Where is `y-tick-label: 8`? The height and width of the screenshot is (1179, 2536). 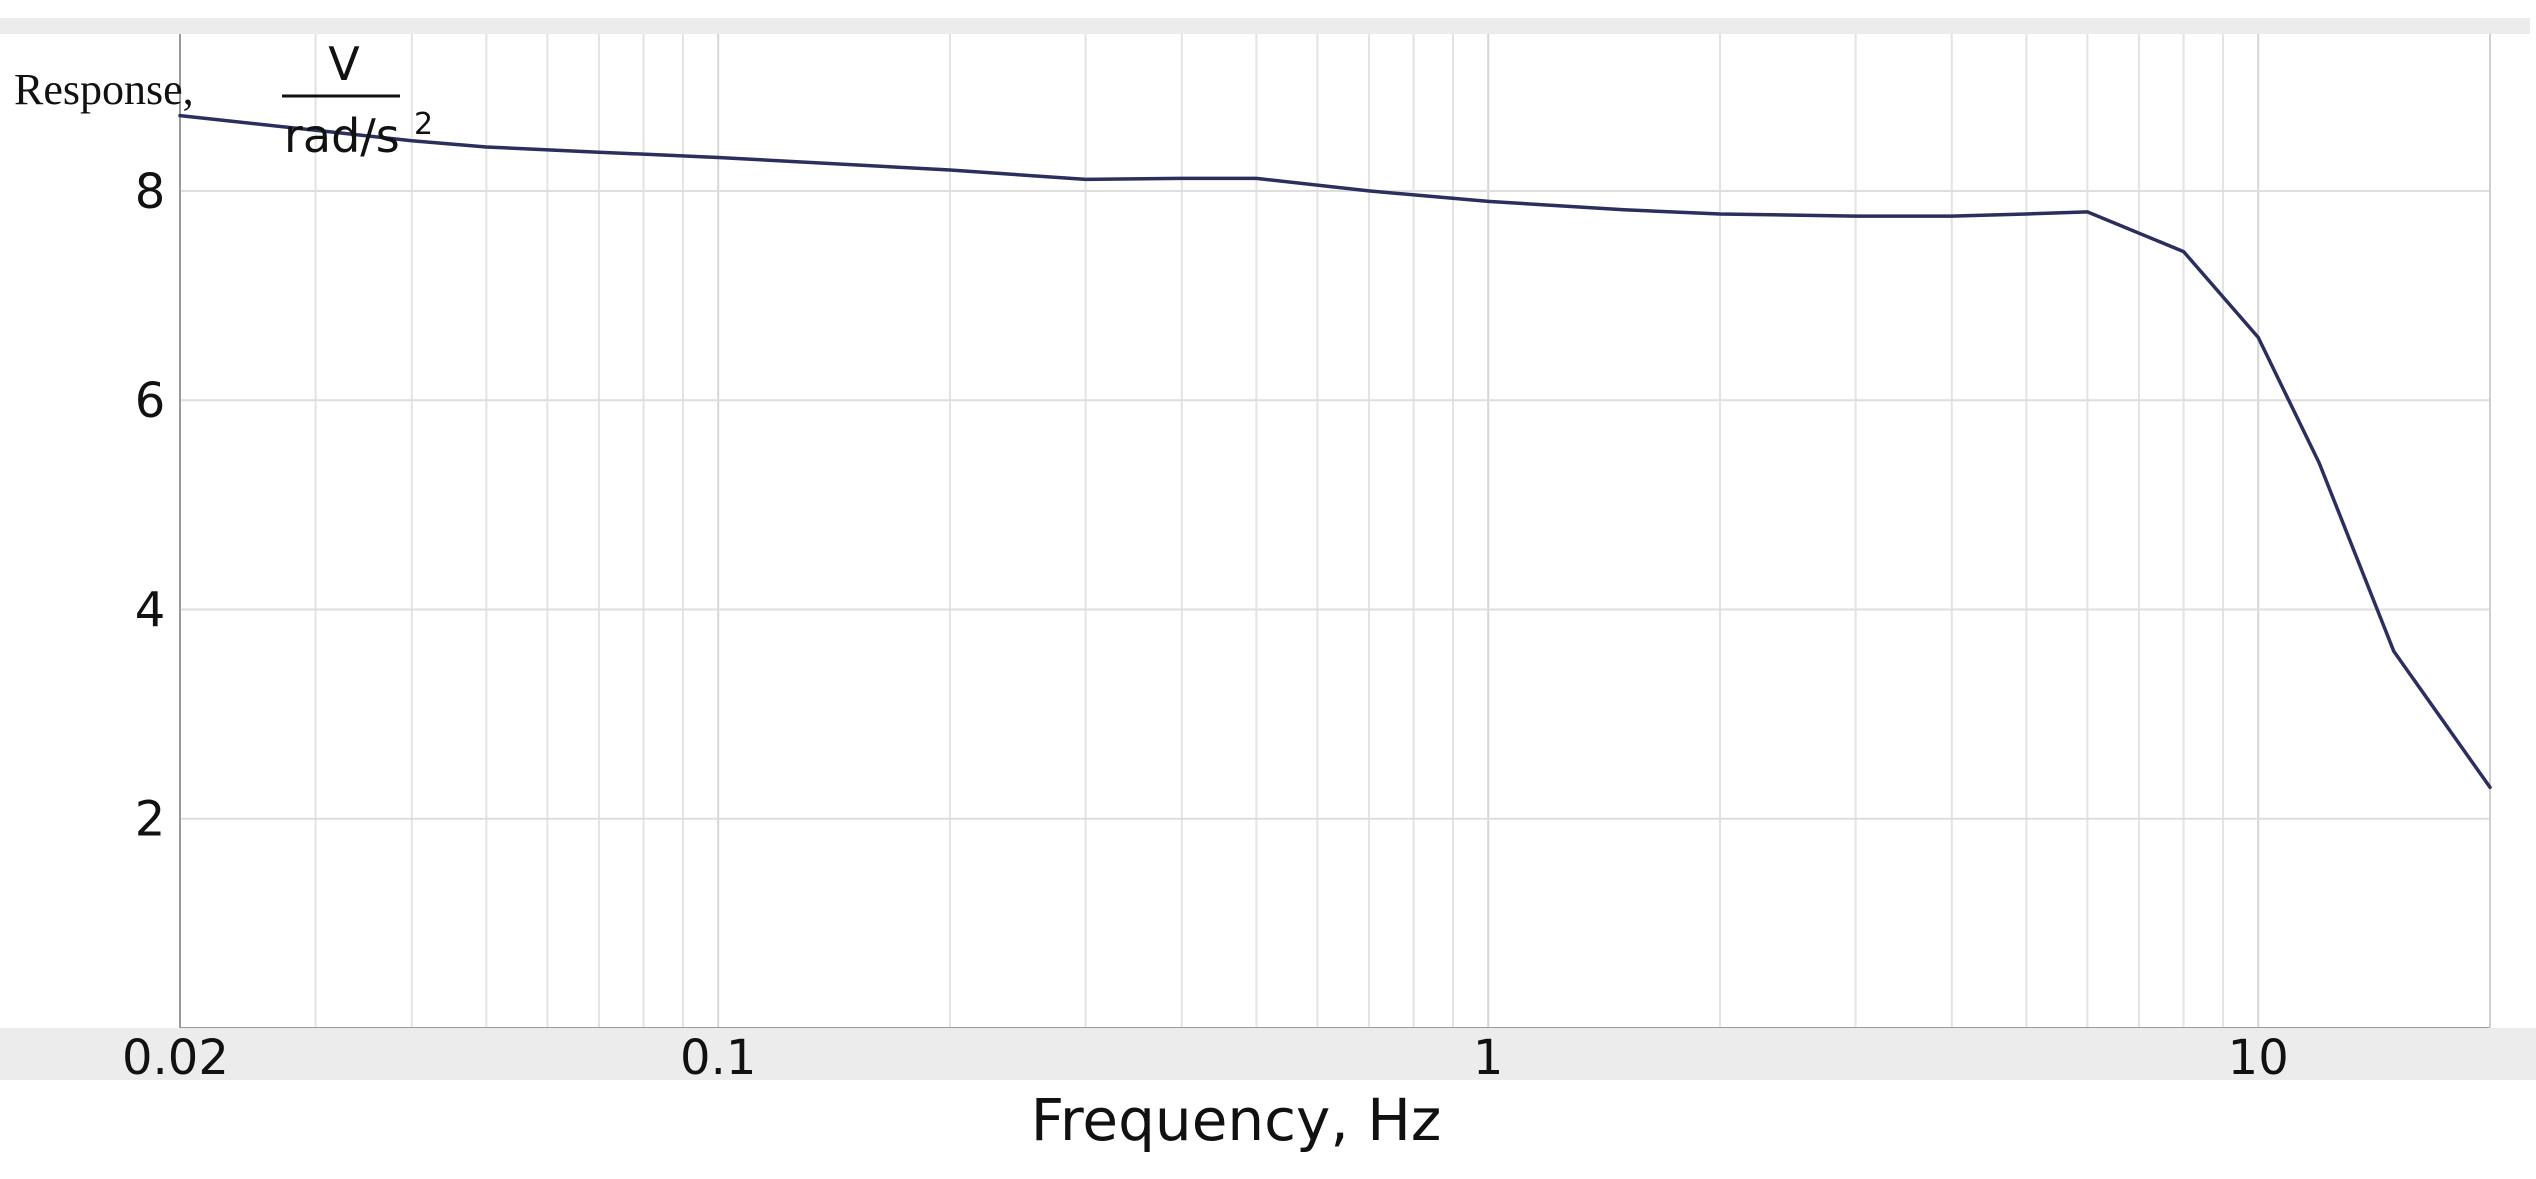
y-tick-label: 8 is located at coordinates (150, 192).